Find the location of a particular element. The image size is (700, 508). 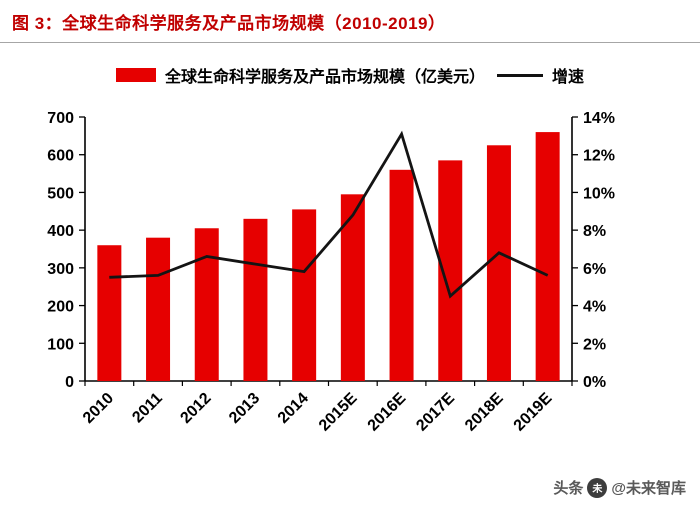

legend-item-bars: 全球生命科学服务及产品市场规模（亿美元） is located at coordinates (300, 75).